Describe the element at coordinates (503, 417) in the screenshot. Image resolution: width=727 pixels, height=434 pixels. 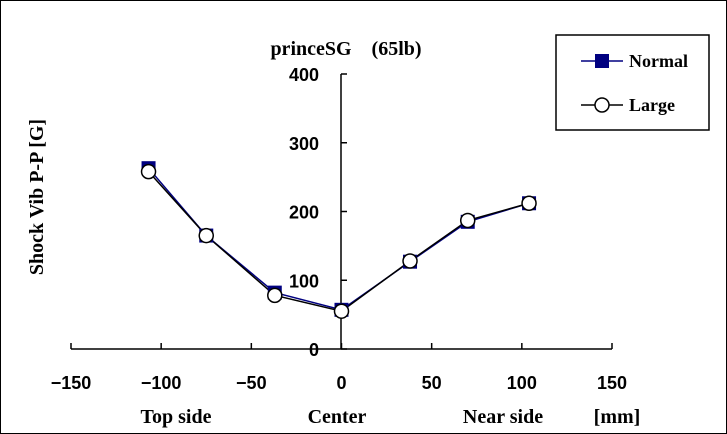
I see `x-sublabel-near-side: Near side` at that location.